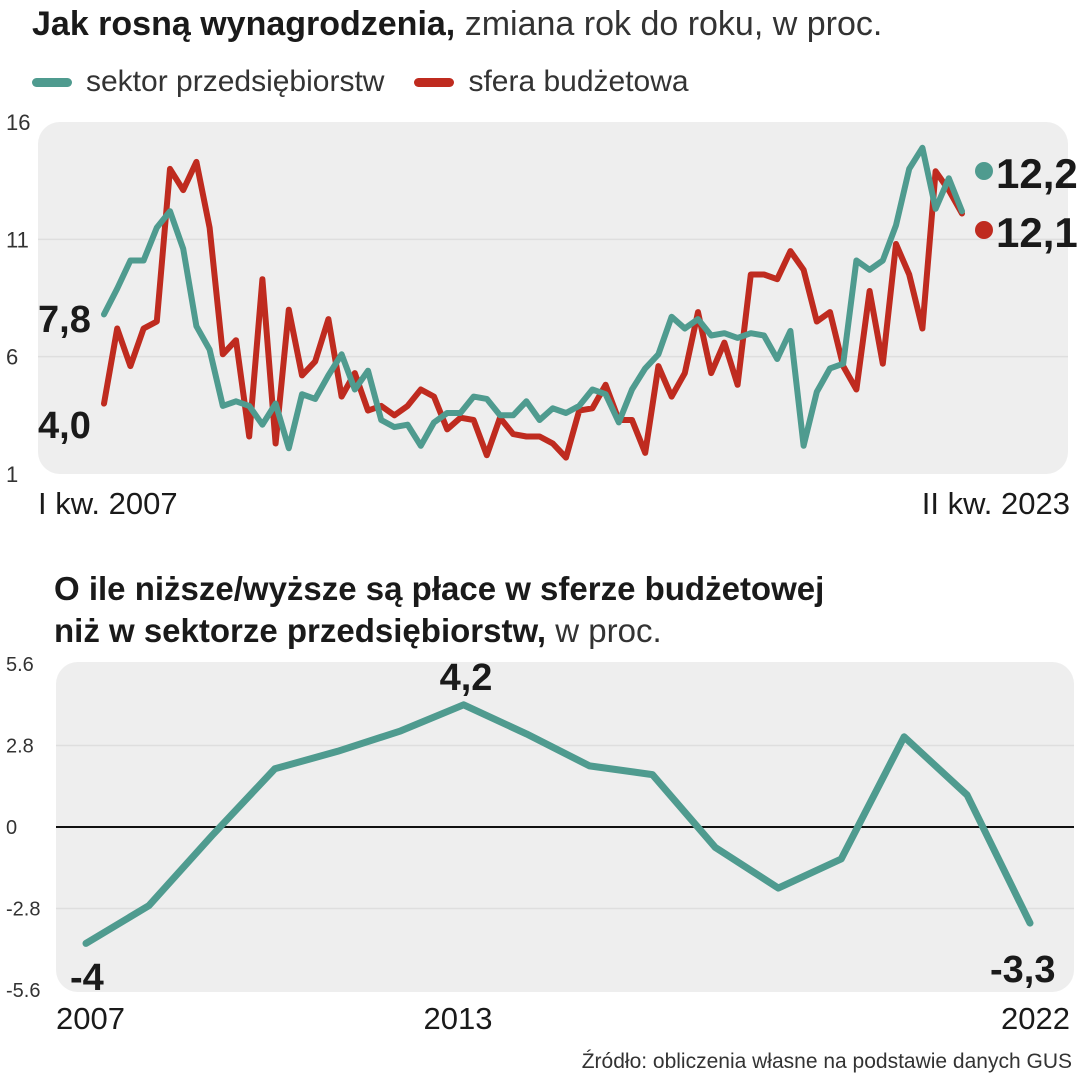 The height and width of the screenshot is (1080, 1080). I want to click on chart2-y-tick-label: 2.8, so click(20, 747).